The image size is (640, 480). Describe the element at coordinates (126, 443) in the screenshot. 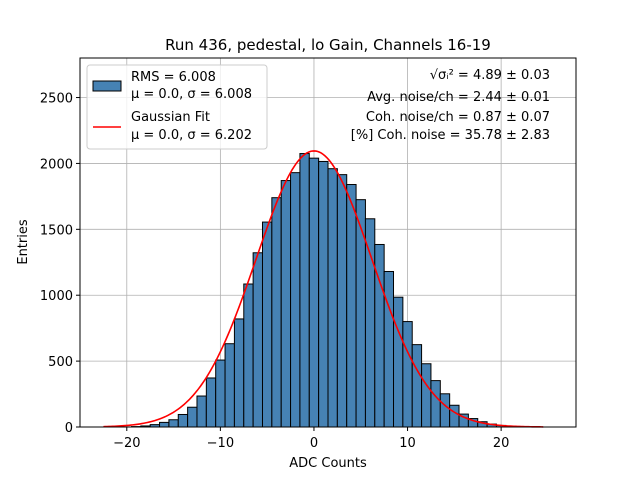

I see `x-tick-label: −20` at that location.